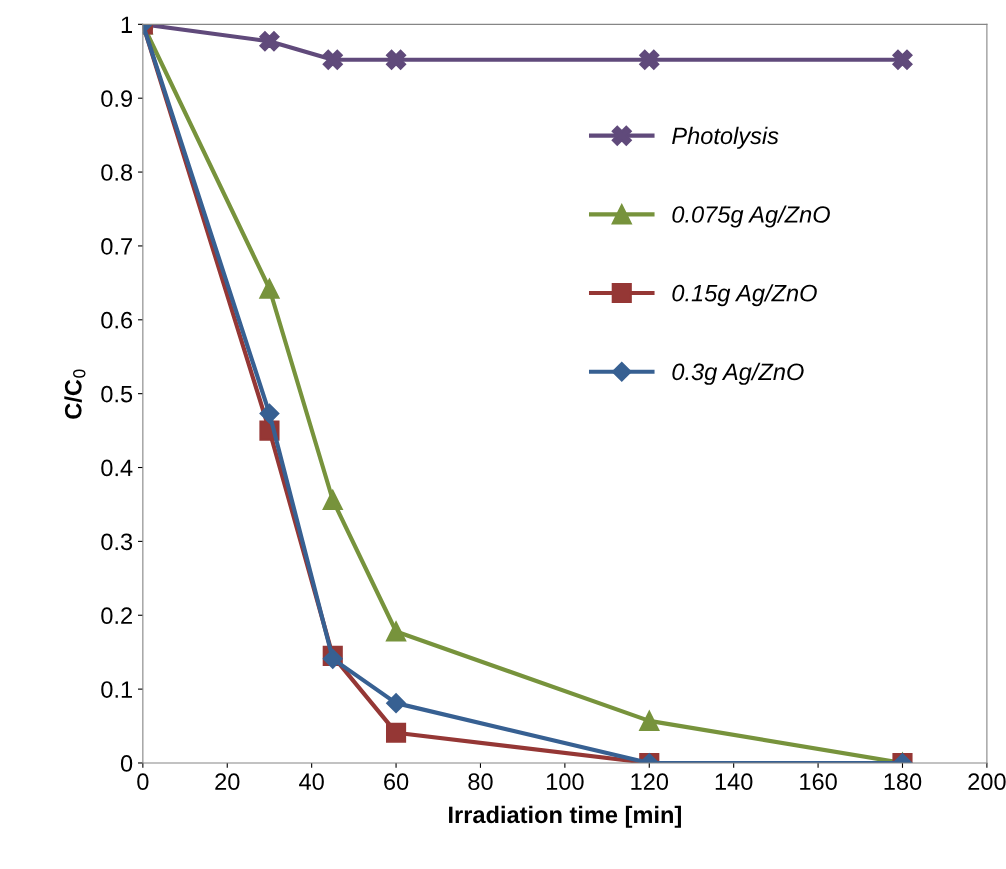 The height and width of the screenshot is (869, 1006). Describe the element at coordinates (227, 782) in the screenshot. I see `x-tick-label: 20` at that location.